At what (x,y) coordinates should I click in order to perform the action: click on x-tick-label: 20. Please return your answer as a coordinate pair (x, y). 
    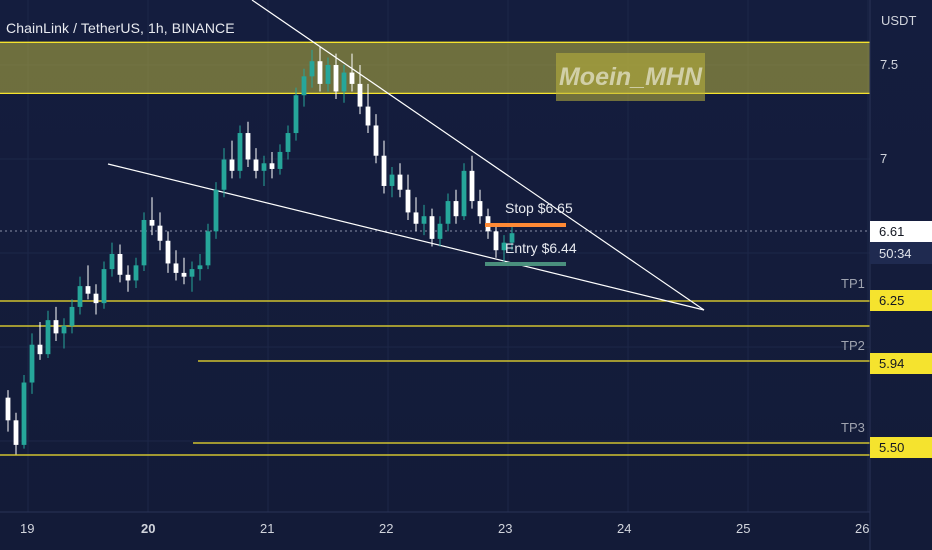
    Looking at the image, I should click on (148, 528).